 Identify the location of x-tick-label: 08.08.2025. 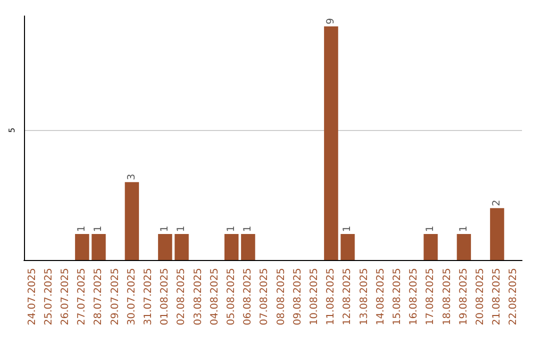
(281, 297).